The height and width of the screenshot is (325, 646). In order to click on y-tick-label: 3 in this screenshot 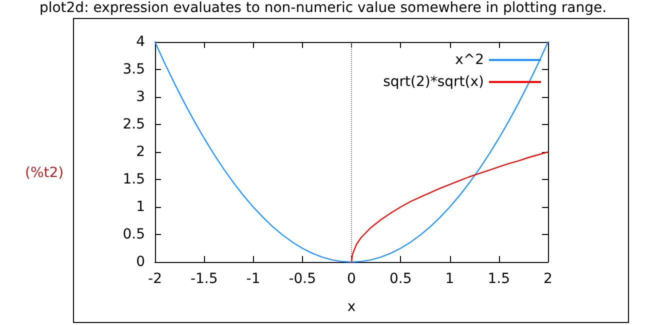, I will do `click(140, 97)`.